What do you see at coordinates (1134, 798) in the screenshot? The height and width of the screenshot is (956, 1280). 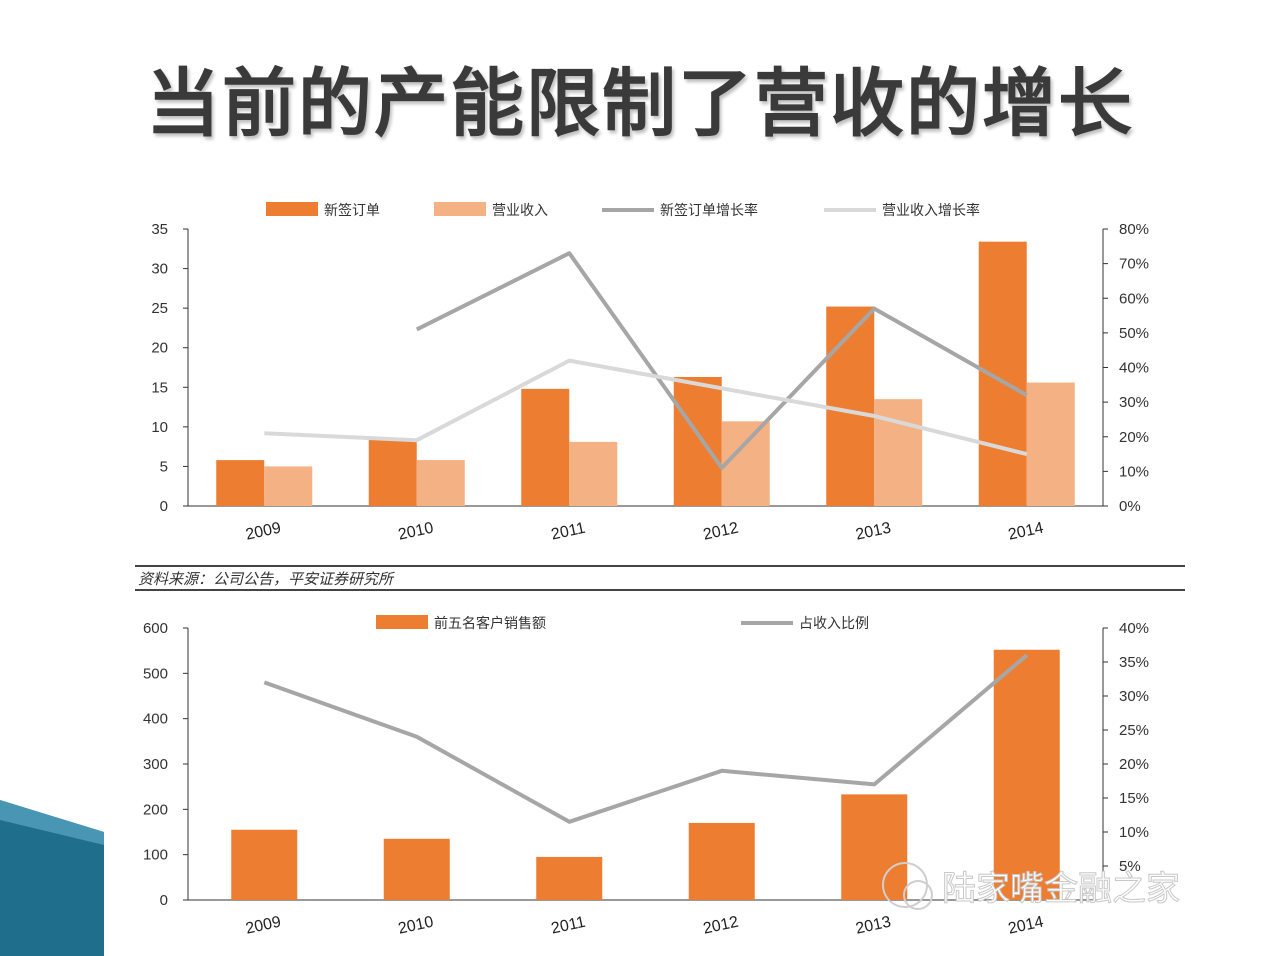 I see `right-tick-label: 15%` at bounding box center [1134, 798].